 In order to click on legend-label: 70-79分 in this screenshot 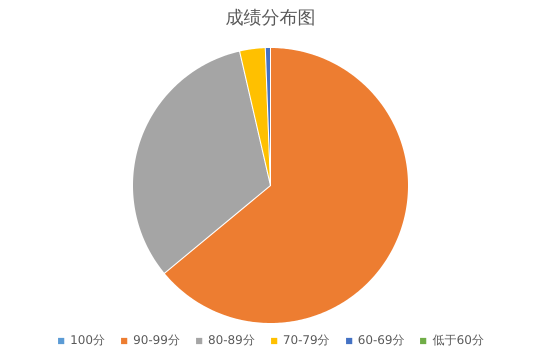, I will do `click(306, 340)`.